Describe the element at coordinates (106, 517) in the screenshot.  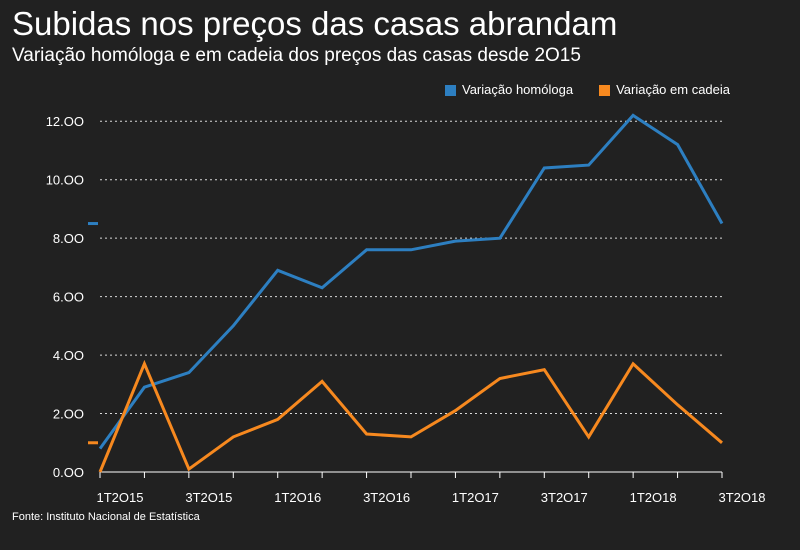
I see `source-note: Fonte: Instituto Nacional de Estatística` at that location.